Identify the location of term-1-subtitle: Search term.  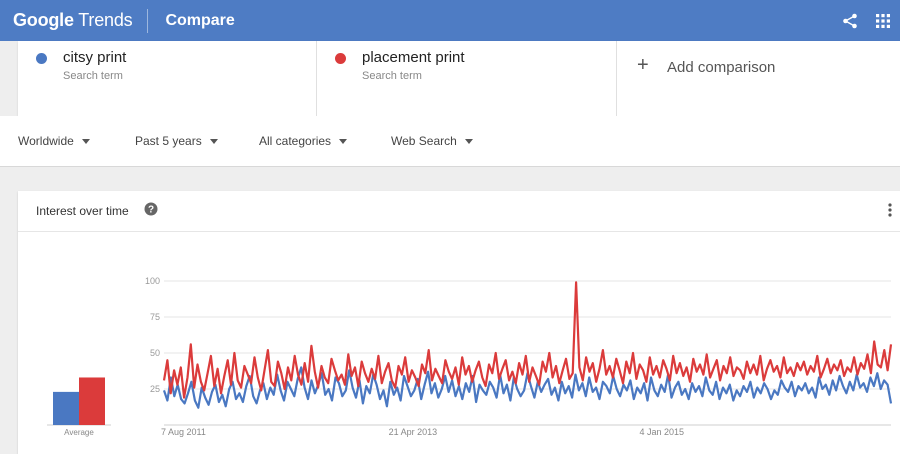
(93, 76).